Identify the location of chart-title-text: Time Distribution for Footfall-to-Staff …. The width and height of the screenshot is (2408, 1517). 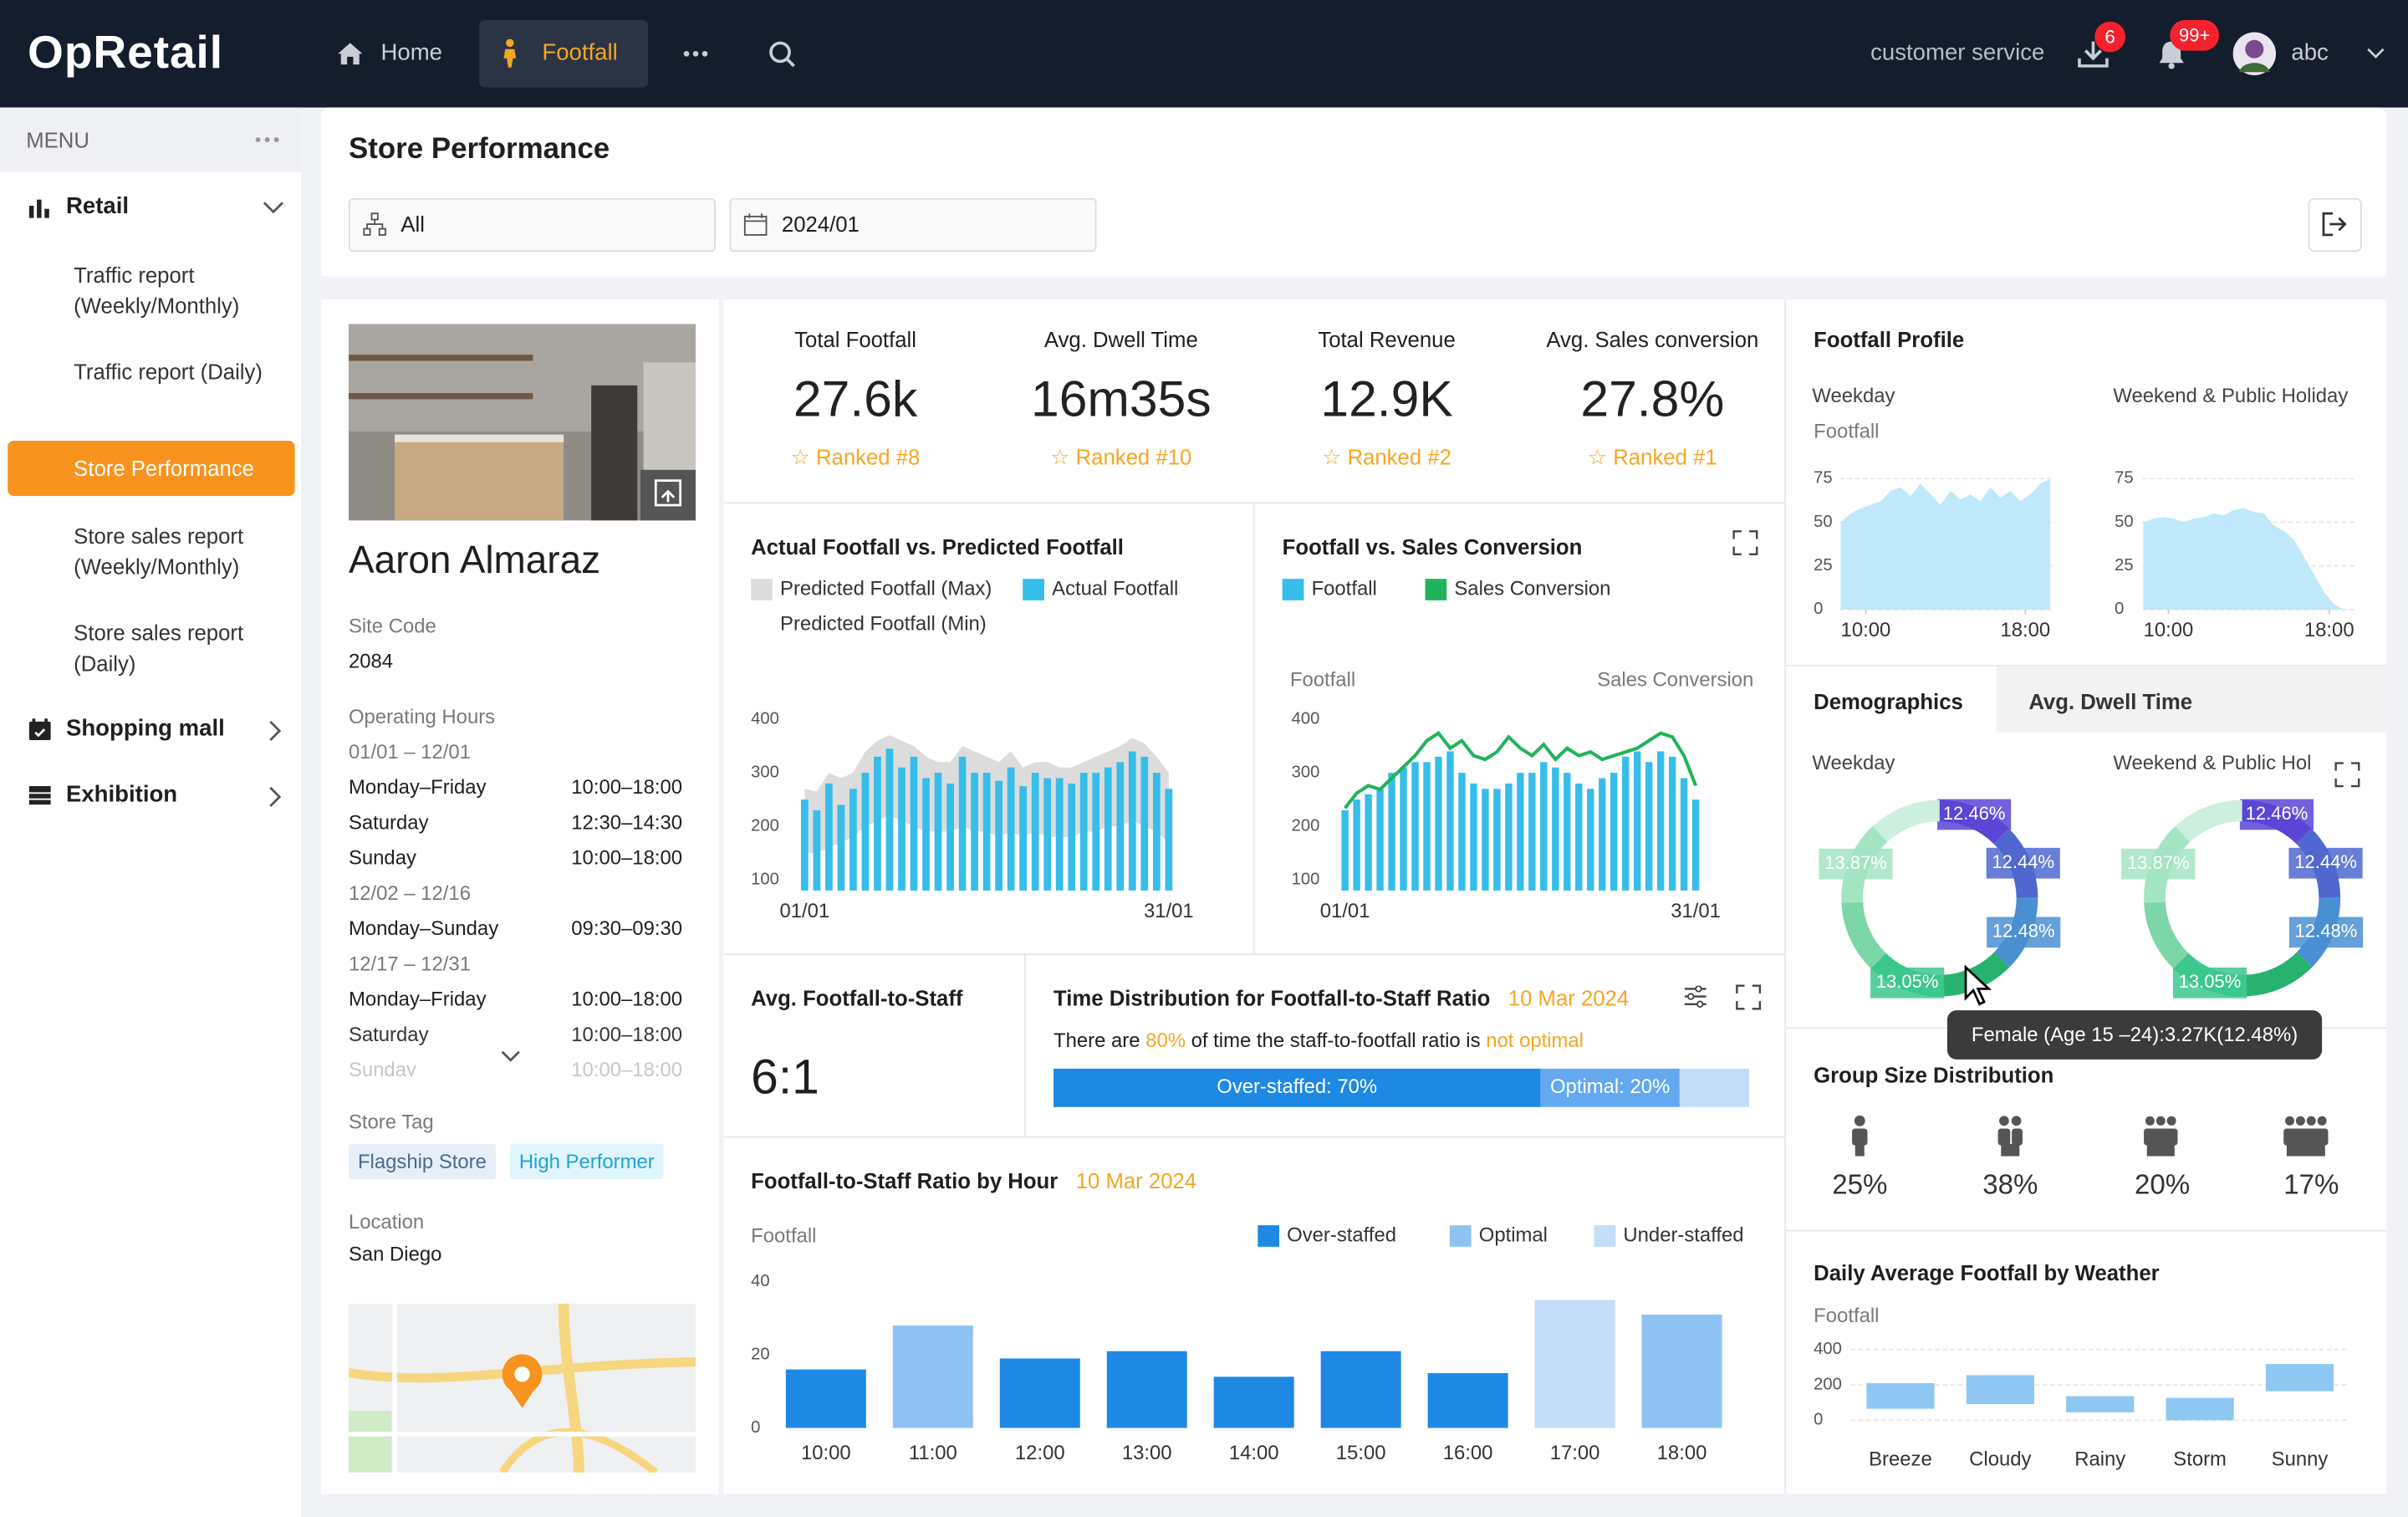
(1272, 998).